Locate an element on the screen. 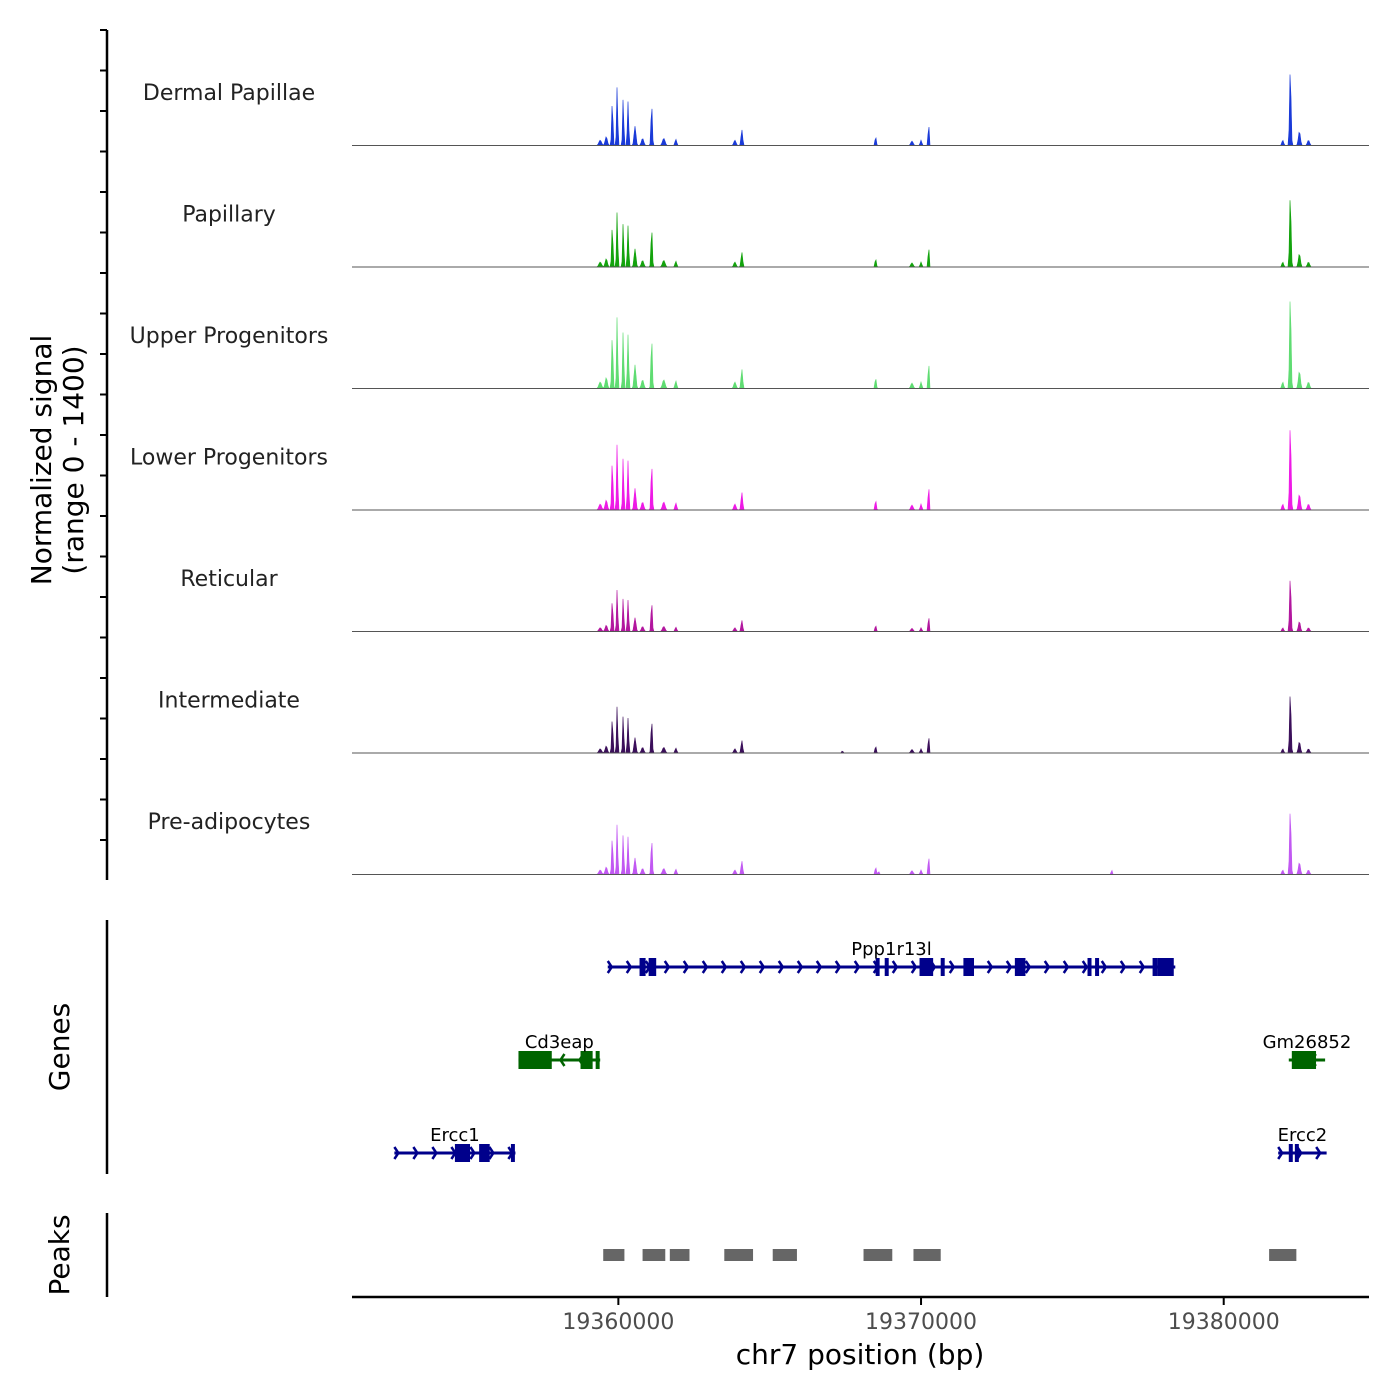 The image size is (1400, 1400). track-label: Dermal Papillae is located at coordinates (229, 93).